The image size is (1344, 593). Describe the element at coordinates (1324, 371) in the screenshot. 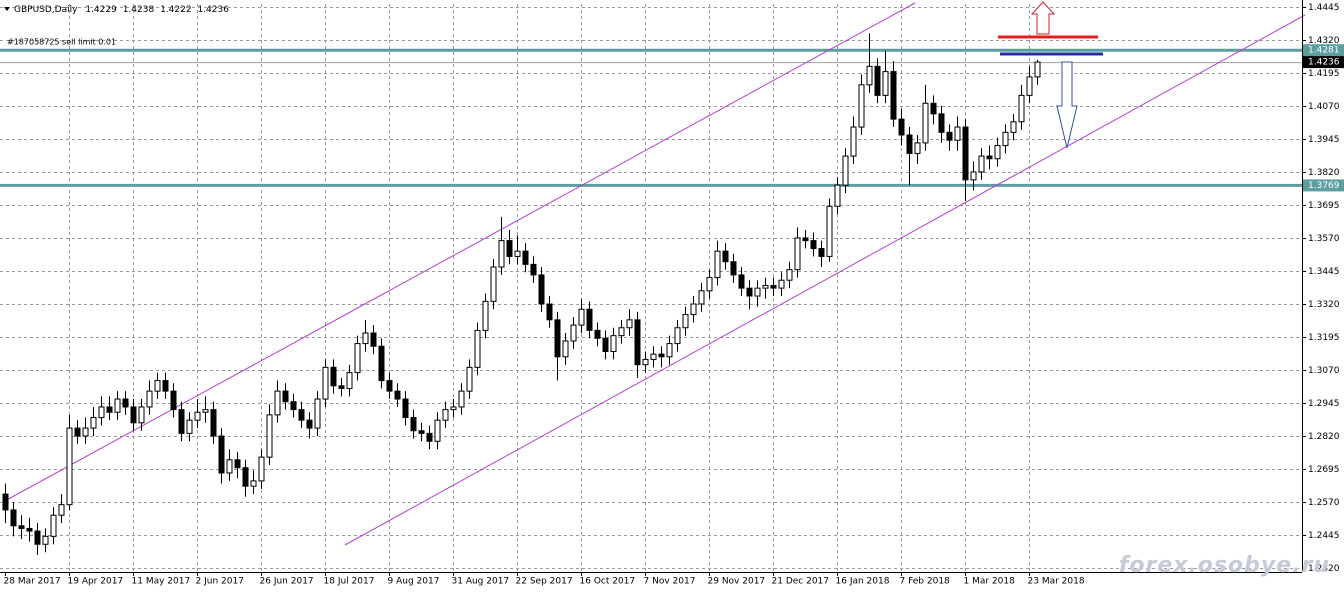

I see `y-tick-label: 1.3070` at that location.